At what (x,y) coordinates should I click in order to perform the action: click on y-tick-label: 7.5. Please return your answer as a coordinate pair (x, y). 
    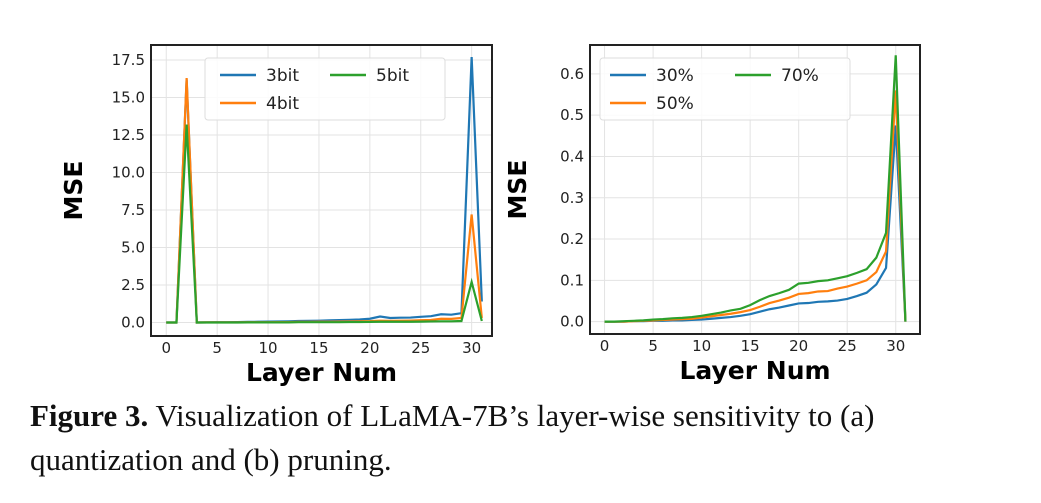
    Looking at the image, I should click on (133, 210).